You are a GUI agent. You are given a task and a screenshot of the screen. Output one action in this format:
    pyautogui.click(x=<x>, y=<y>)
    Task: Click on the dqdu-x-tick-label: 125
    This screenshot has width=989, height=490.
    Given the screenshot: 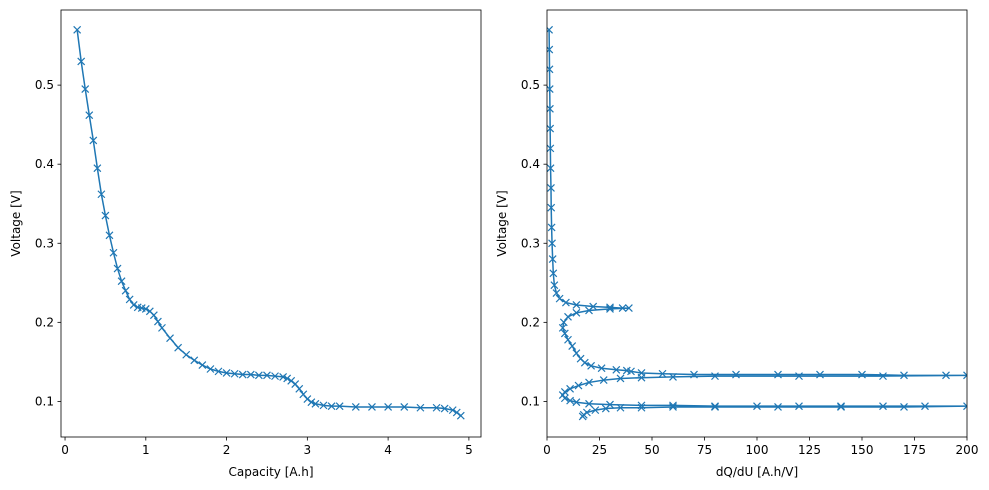 What is the action you would take?
    pyautogui.click(x=809, y=450)
    